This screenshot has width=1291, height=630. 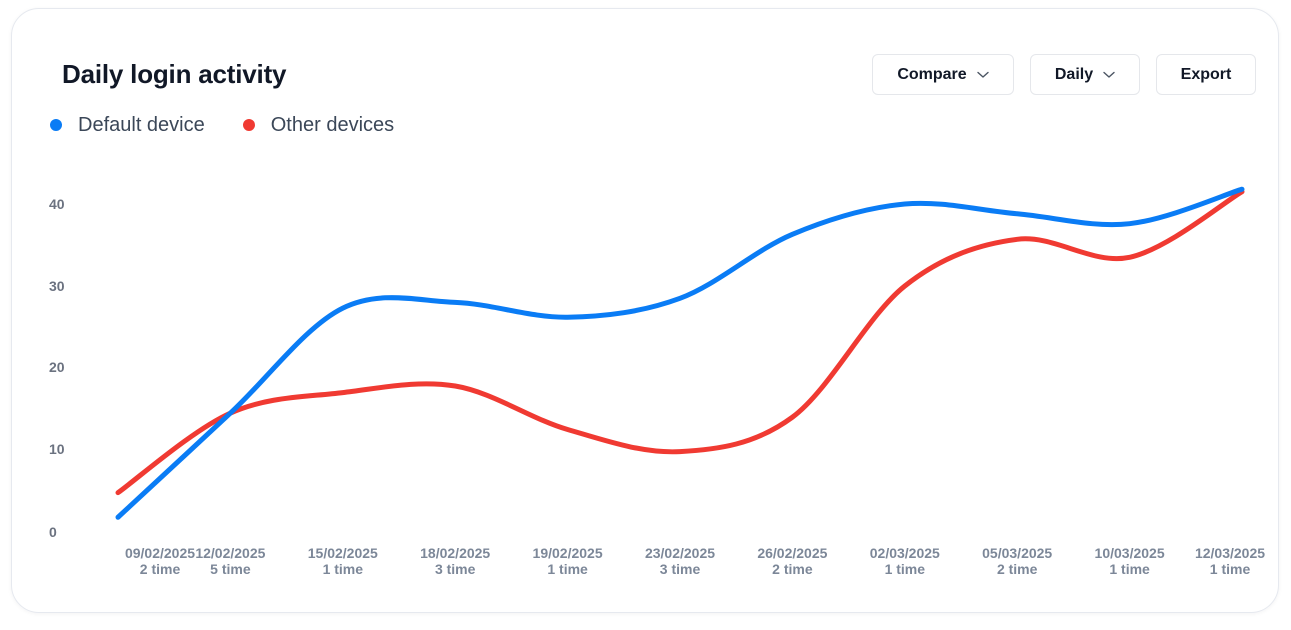 I want to click on x-tick-date: 18/02/2025, so click(x=455, y=553).